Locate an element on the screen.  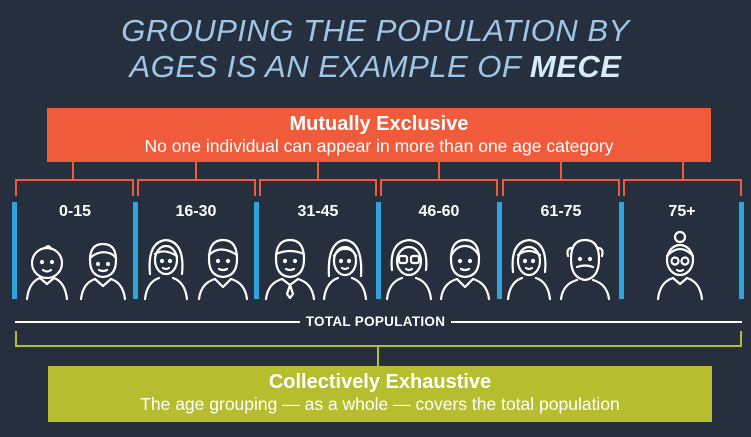
bearded-man-face-icon is located at coordinates (585, 269).